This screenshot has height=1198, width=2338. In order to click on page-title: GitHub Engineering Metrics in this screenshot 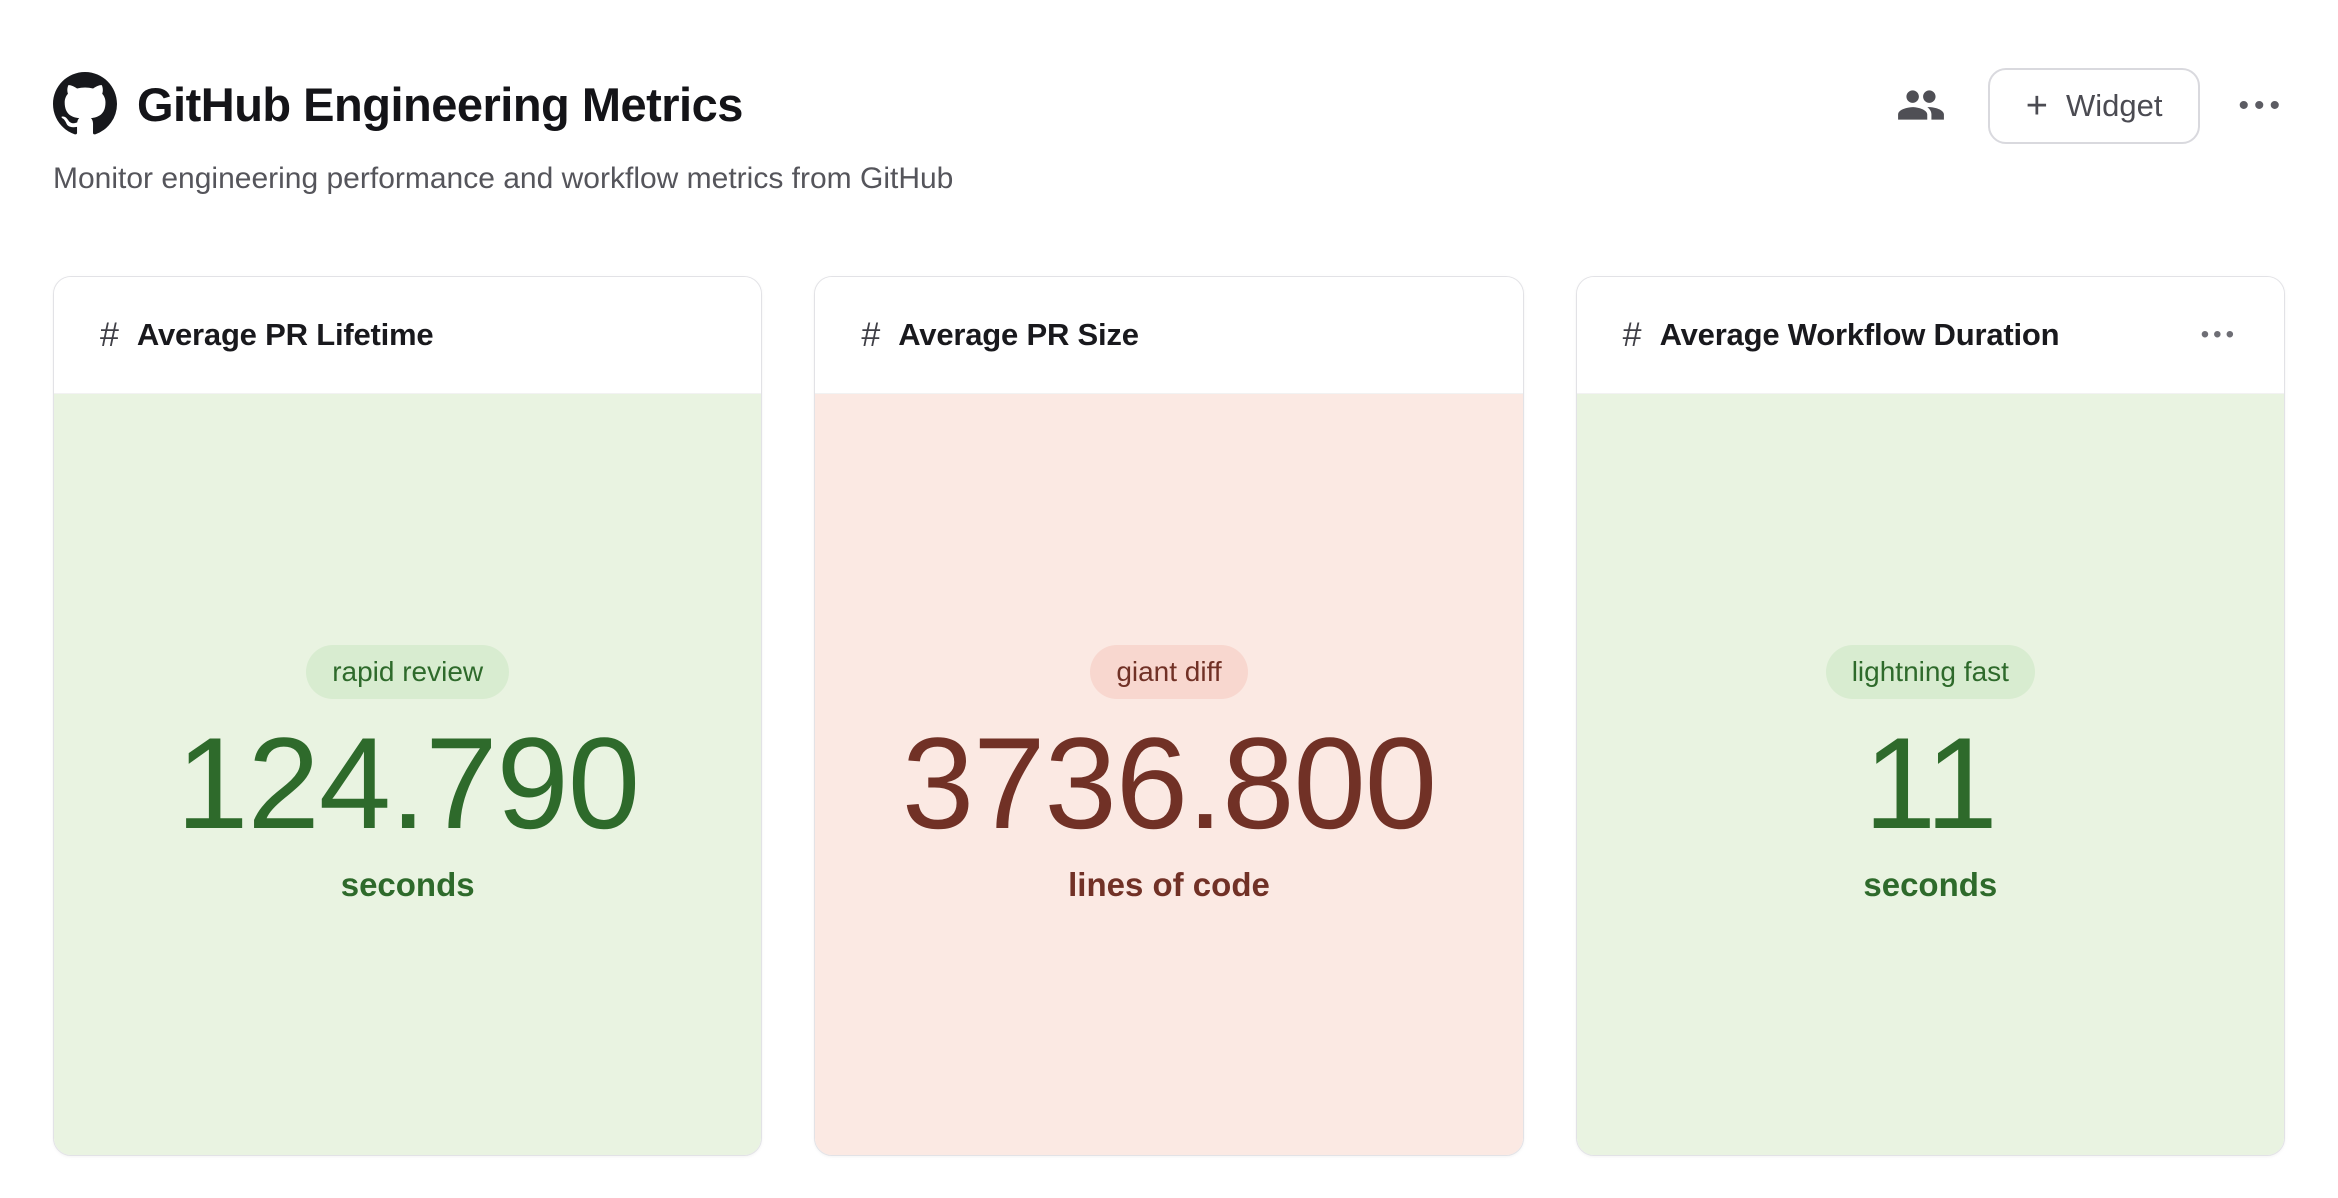, I will do `click(440, 104)`.